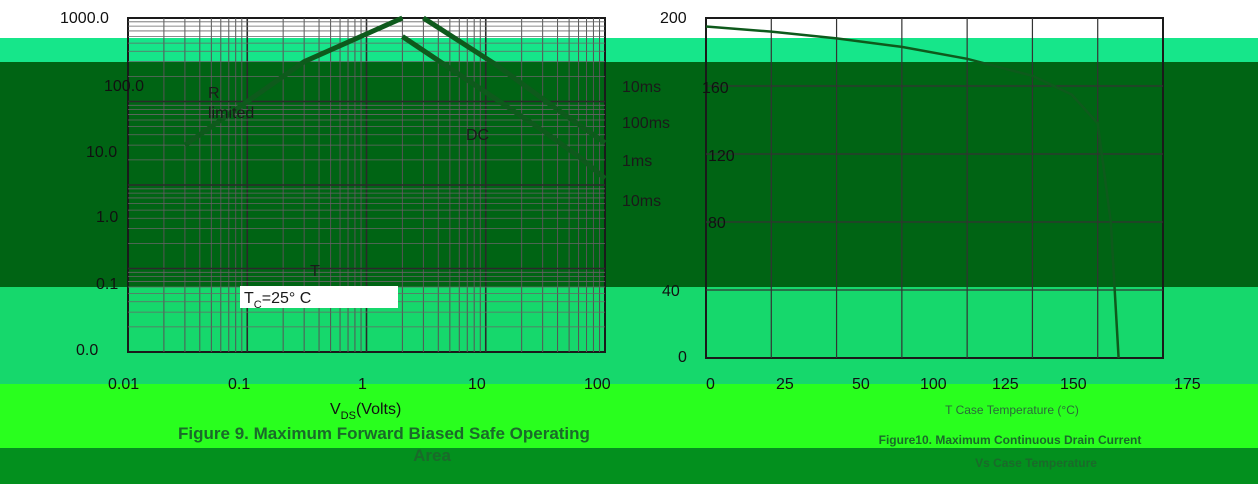 This screenshot has height=484, width=1258. What do you see at coordinates (646, 123) in the screenshot?
I see `pulse-label: 100ms` at bounding box center [646, 123].